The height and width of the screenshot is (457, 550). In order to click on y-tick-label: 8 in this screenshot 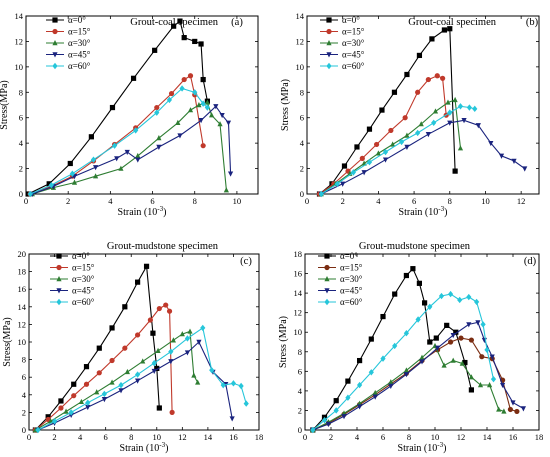, I will do `click(24, 360)`.